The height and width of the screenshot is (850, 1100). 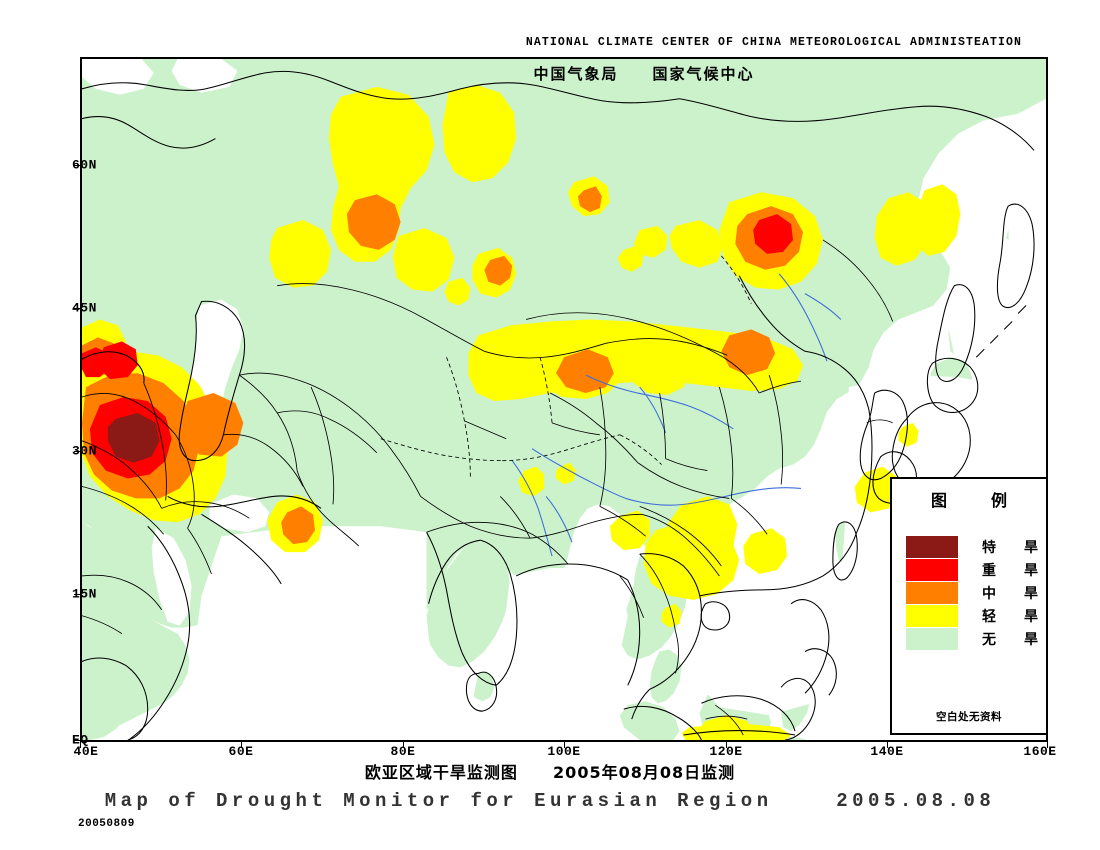 I want to click on drought-extreme-areas, so click(x=133, y=437).